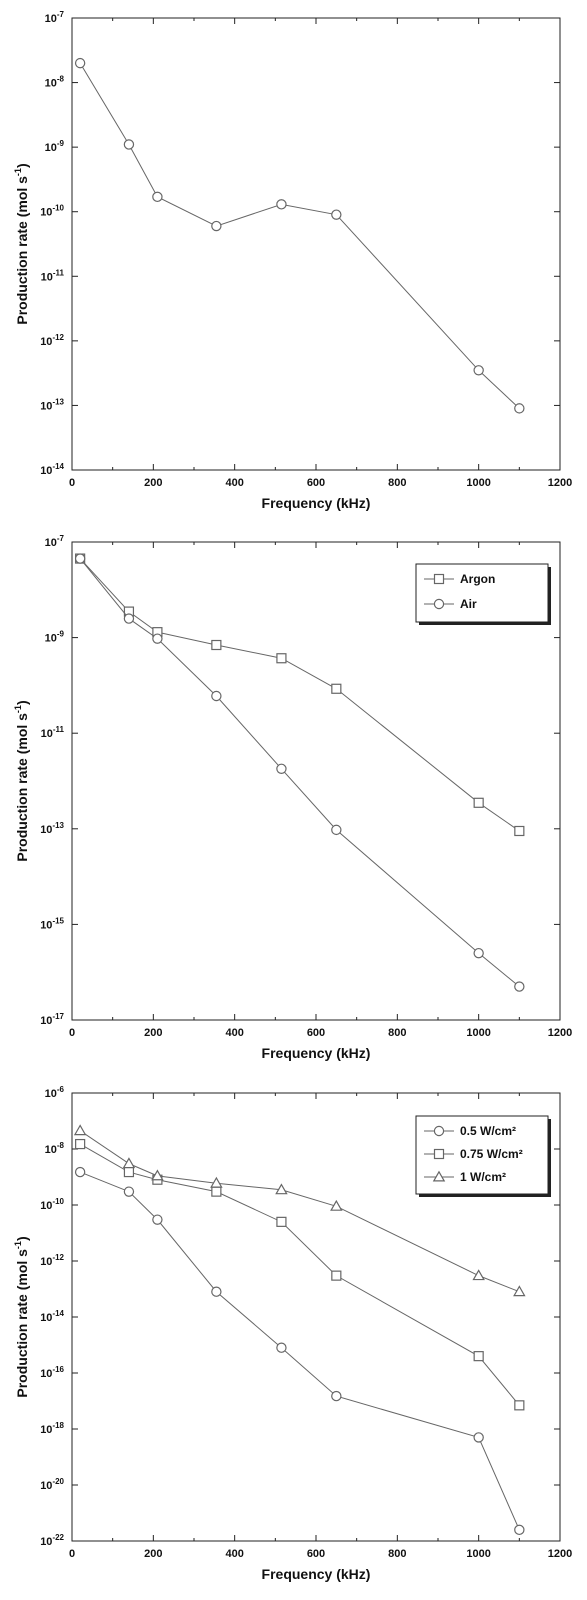 The image size is (587, 1600). What do you see at coordinates (52, 469) in the screenshot?
I see `chart-1-y-tick-label: 10⁻¹⁴` at bounding box center [52, 469].